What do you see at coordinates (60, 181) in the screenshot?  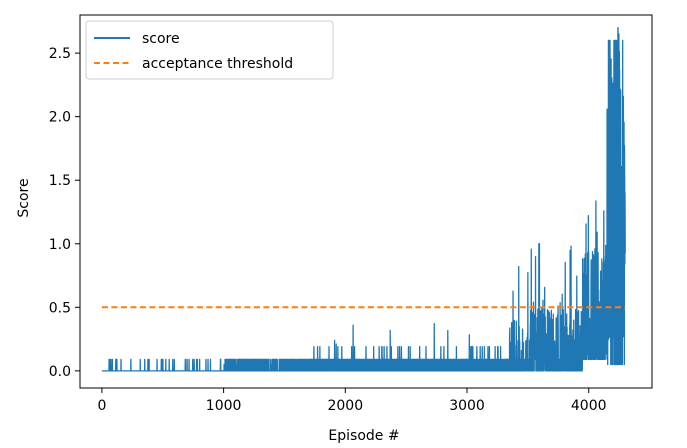 I see `y-tick-label-1.5: 1.5` at bounding box center [60, 181].